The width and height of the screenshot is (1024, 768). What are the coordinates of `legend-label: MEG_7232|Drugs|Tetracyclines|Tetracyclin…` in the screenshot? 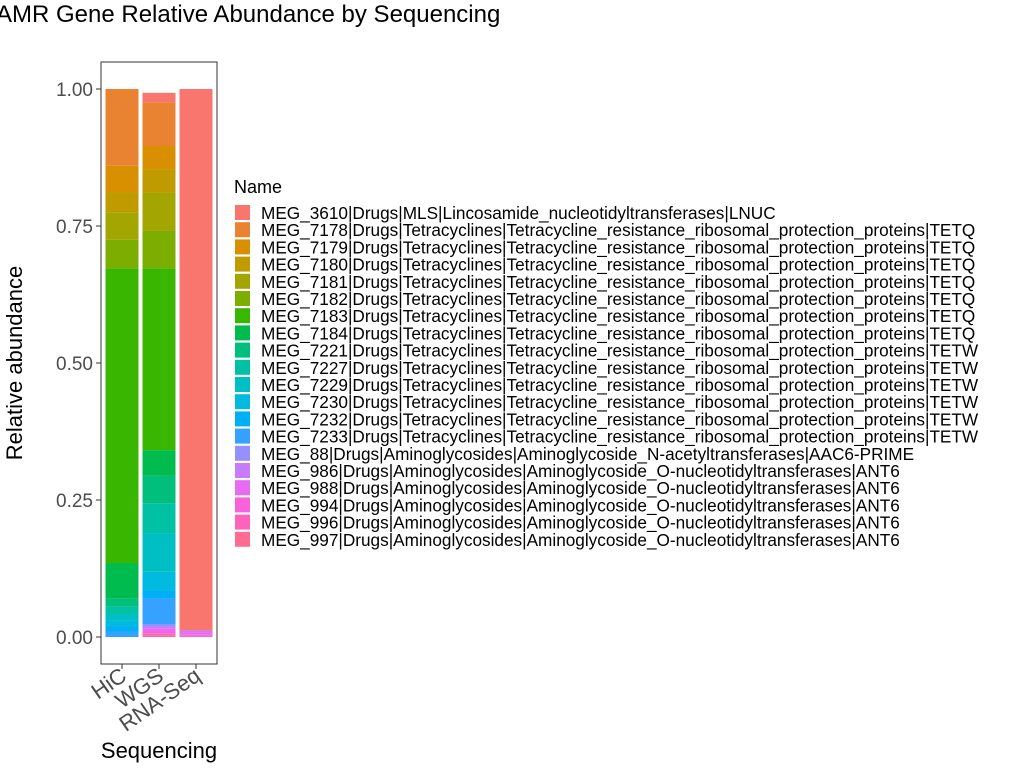 It's located at (620, 419).